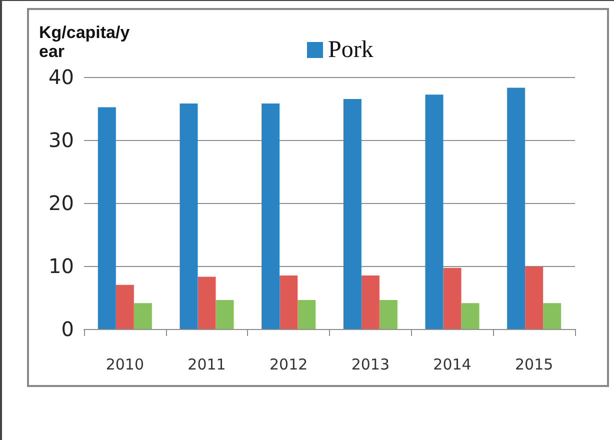 The width and height of the screenshot is (614, 440). Describe the element at coordinates (370, 365) in the screenshot. I see `x-tick-label: 2013` at that location.